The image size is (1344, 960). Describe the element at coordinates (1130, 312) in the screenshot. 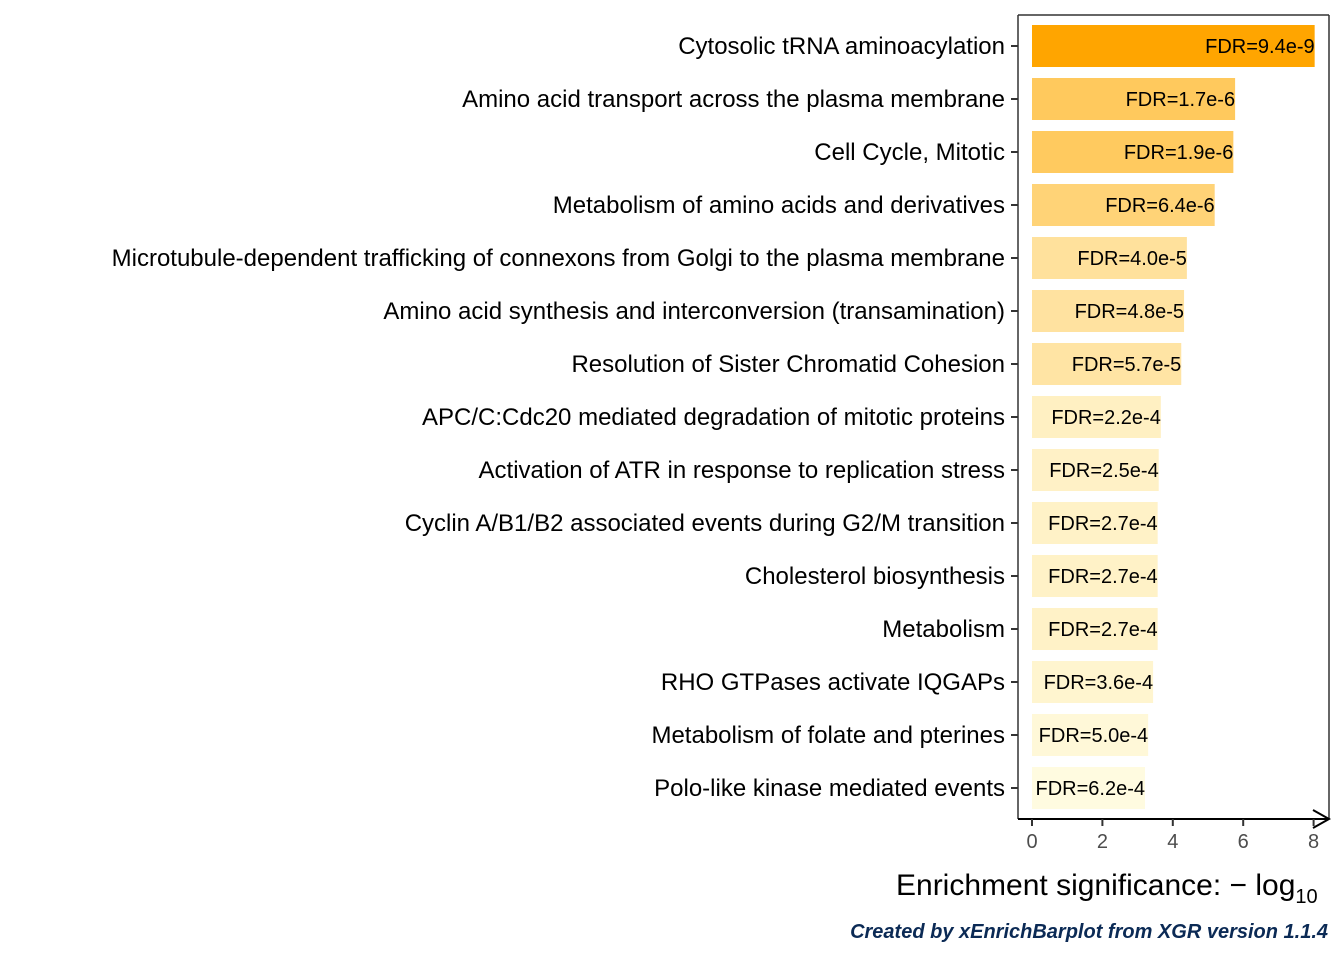

I see `bar-value-label: FDR=4.8e-5` at that location.